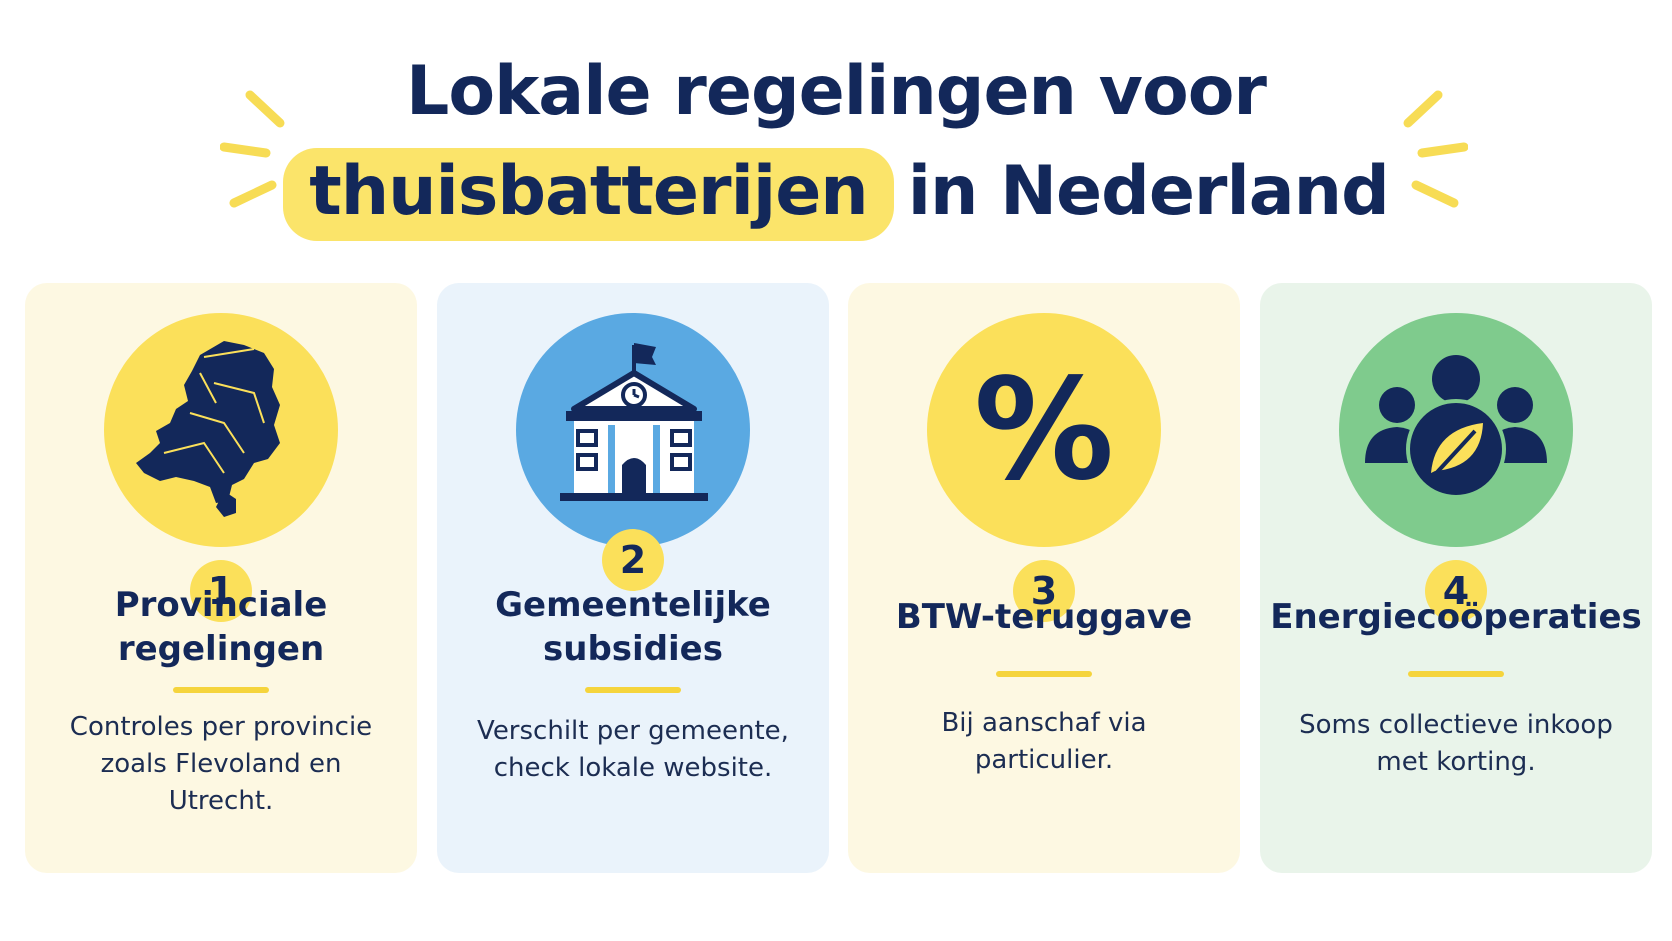  What do you see at coordinates (221, 591) in the screenshot?
I see `step-number: 1` at bounding box center [221, 591].